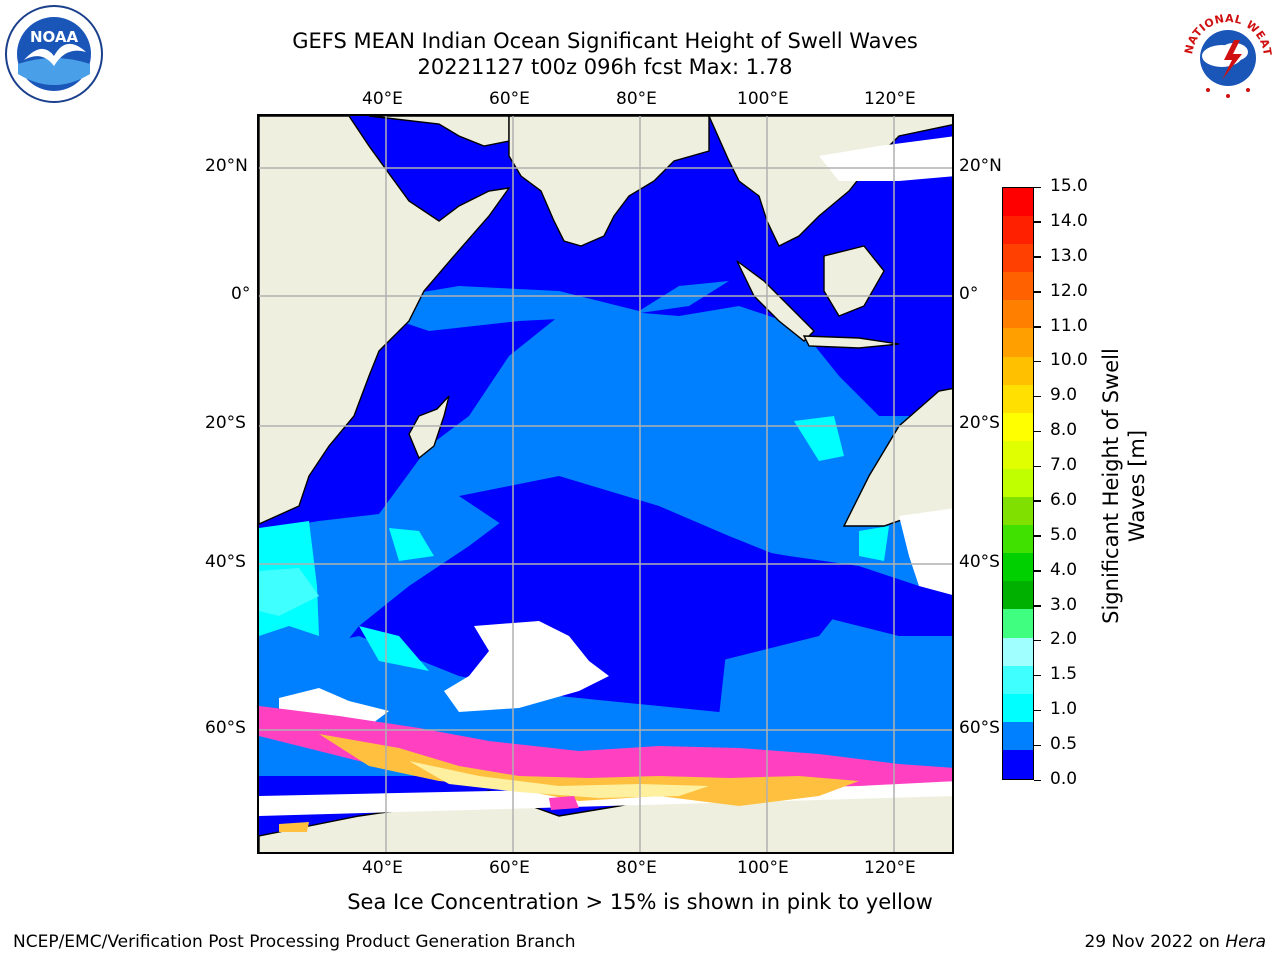  Describe the element at coordinates (1064, 674) in the screenshot. I see `colorbar-tick-label: 1.5` at that location.